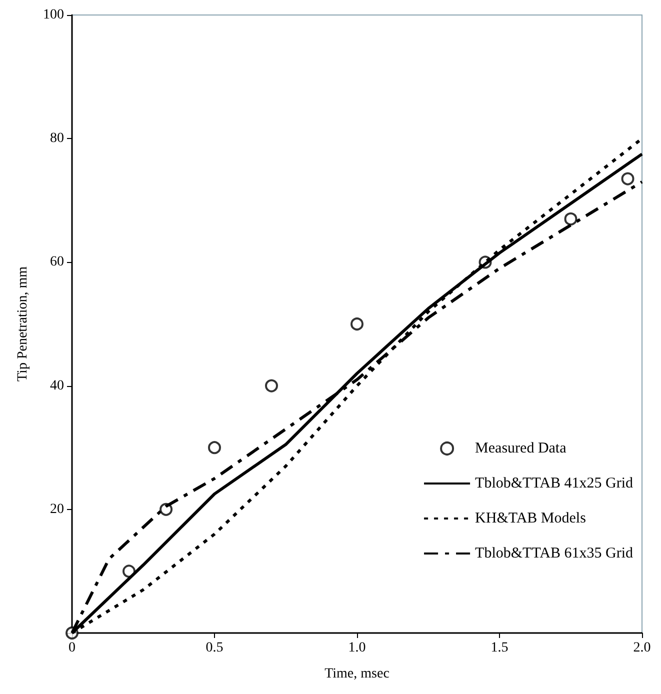  What do you see at coordinates (642, 648) in the screenshot?
I see `x-tick-label: 2.0` at bounding box center [642, 648].